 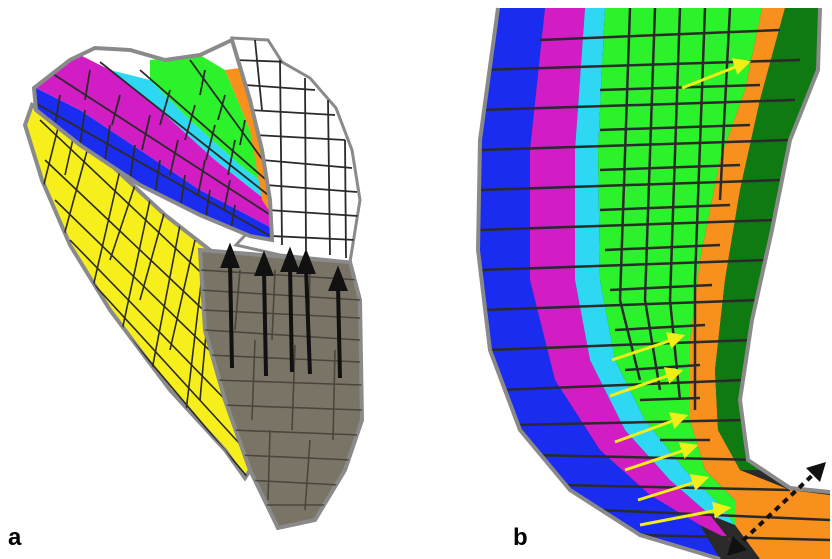 I want to click on panel-a-black-arrows, so click(x=284, y=310).